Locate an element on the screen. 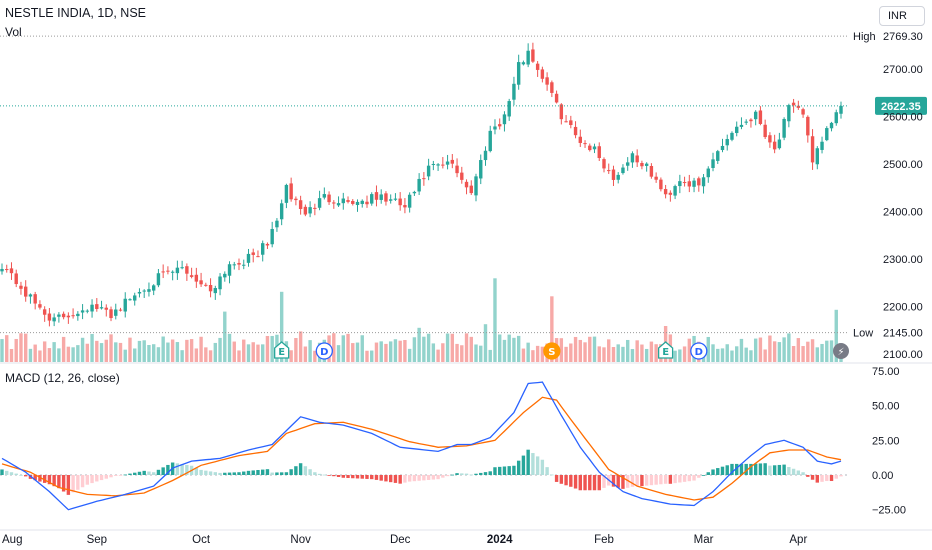  marker-letter: E is located at coordinates (281, 352).